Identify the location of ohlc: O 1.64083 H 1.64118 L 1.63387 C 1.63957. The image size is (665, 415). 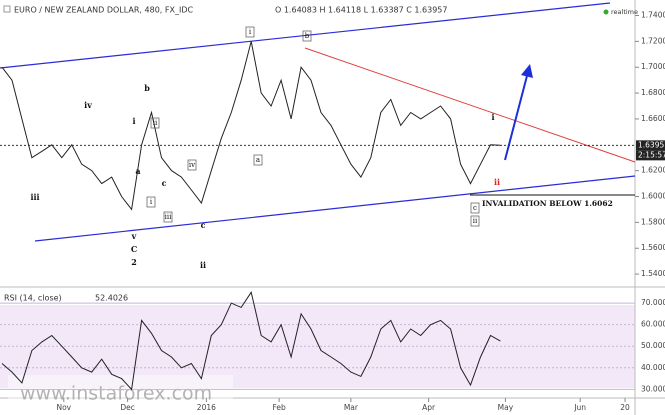
(361, 10).